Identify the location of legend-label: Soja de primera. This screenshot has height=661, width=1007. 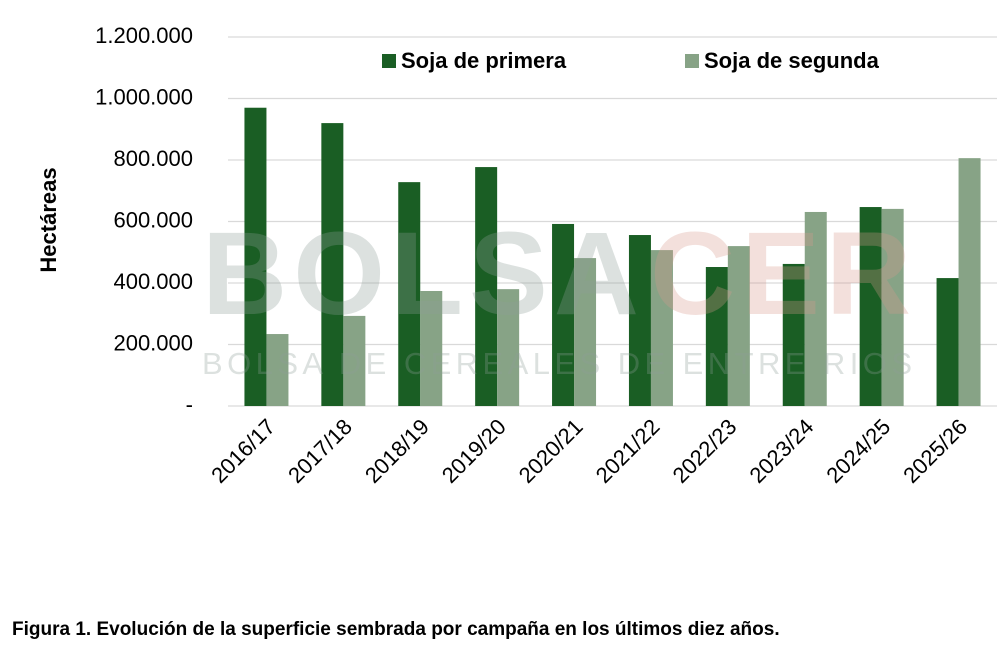
(484, 60).